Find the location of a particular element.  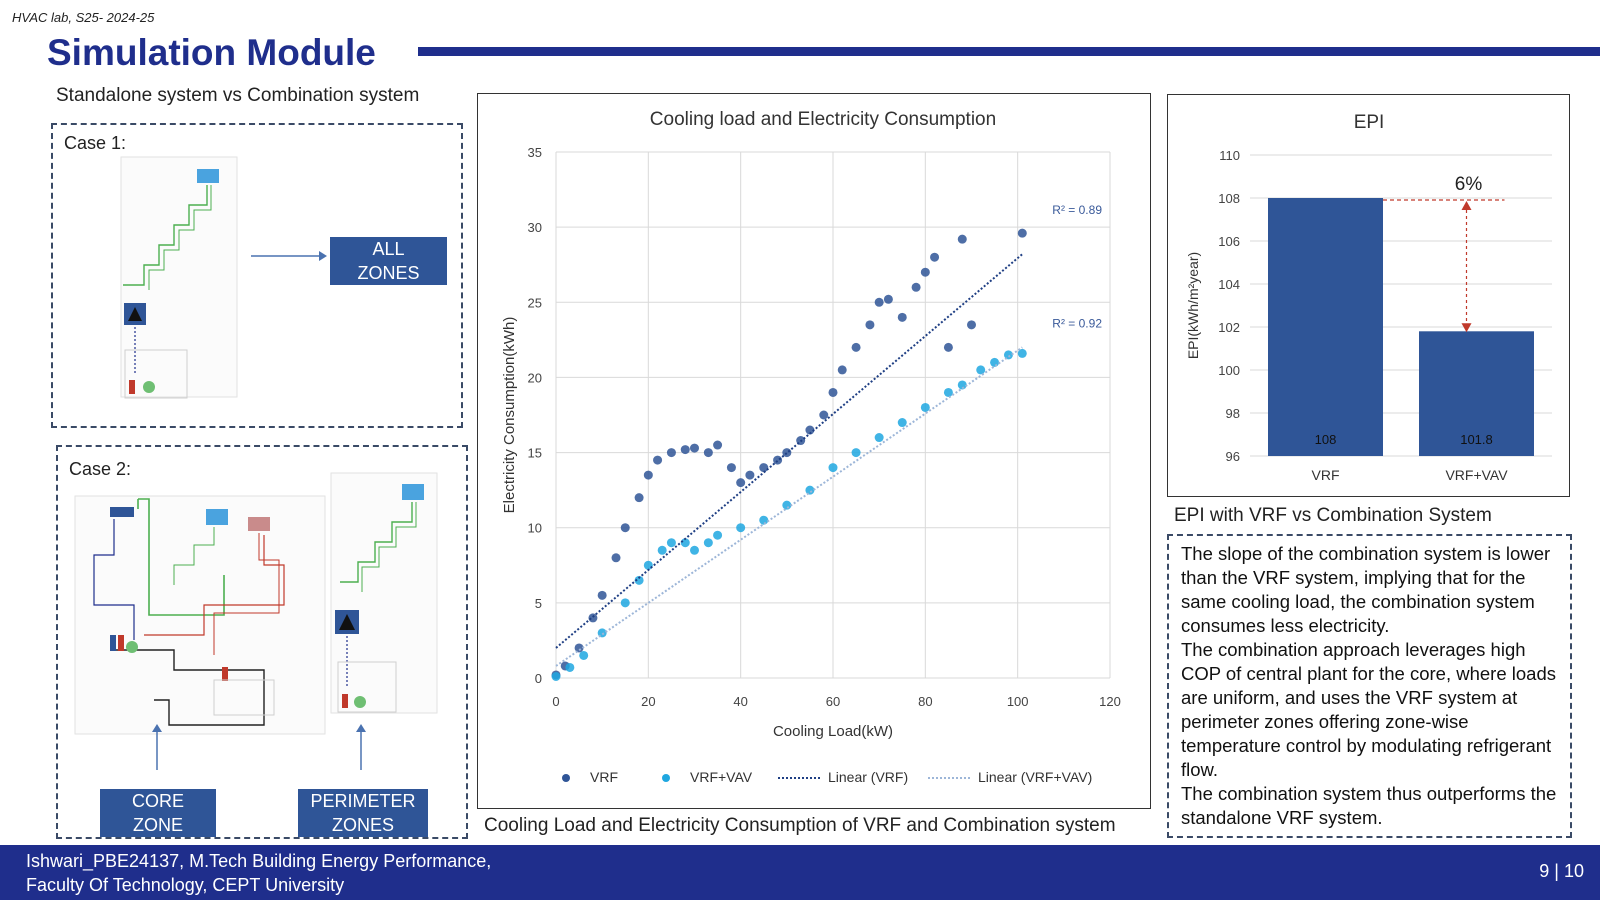

case2-panel: Case 2: CORE ZONE is located at coordinates (262, 642).